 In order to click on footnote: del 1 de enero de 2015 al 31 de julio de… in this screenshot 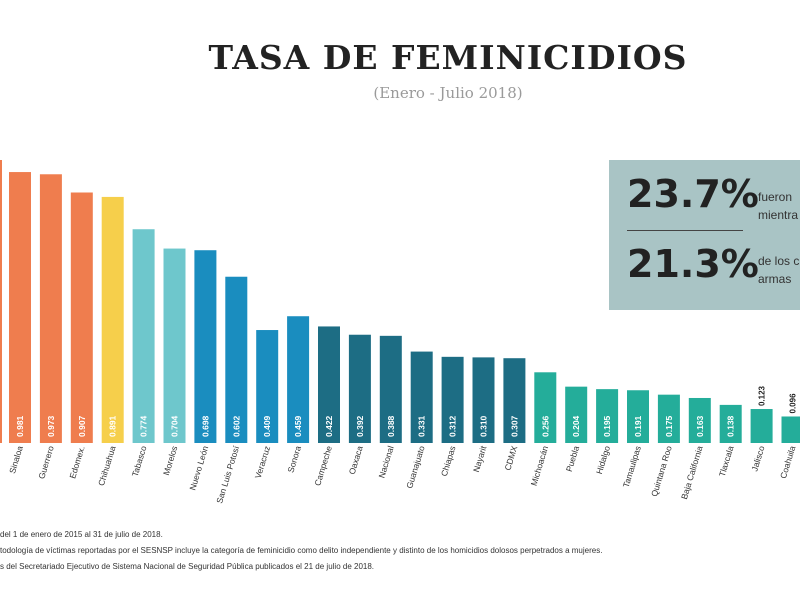, I will do `click(81, 534)`.